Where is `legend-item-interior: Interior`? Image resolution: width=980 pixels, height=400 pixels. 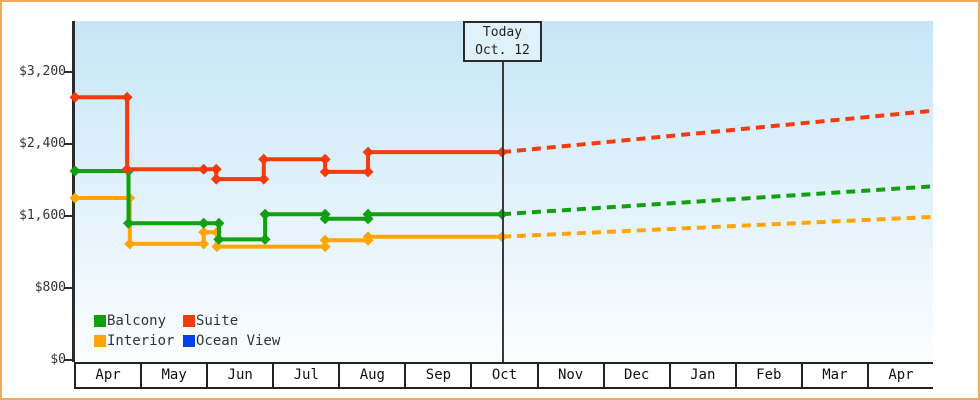
legend-item-interior: Interior is located at coordinates (138, 341).